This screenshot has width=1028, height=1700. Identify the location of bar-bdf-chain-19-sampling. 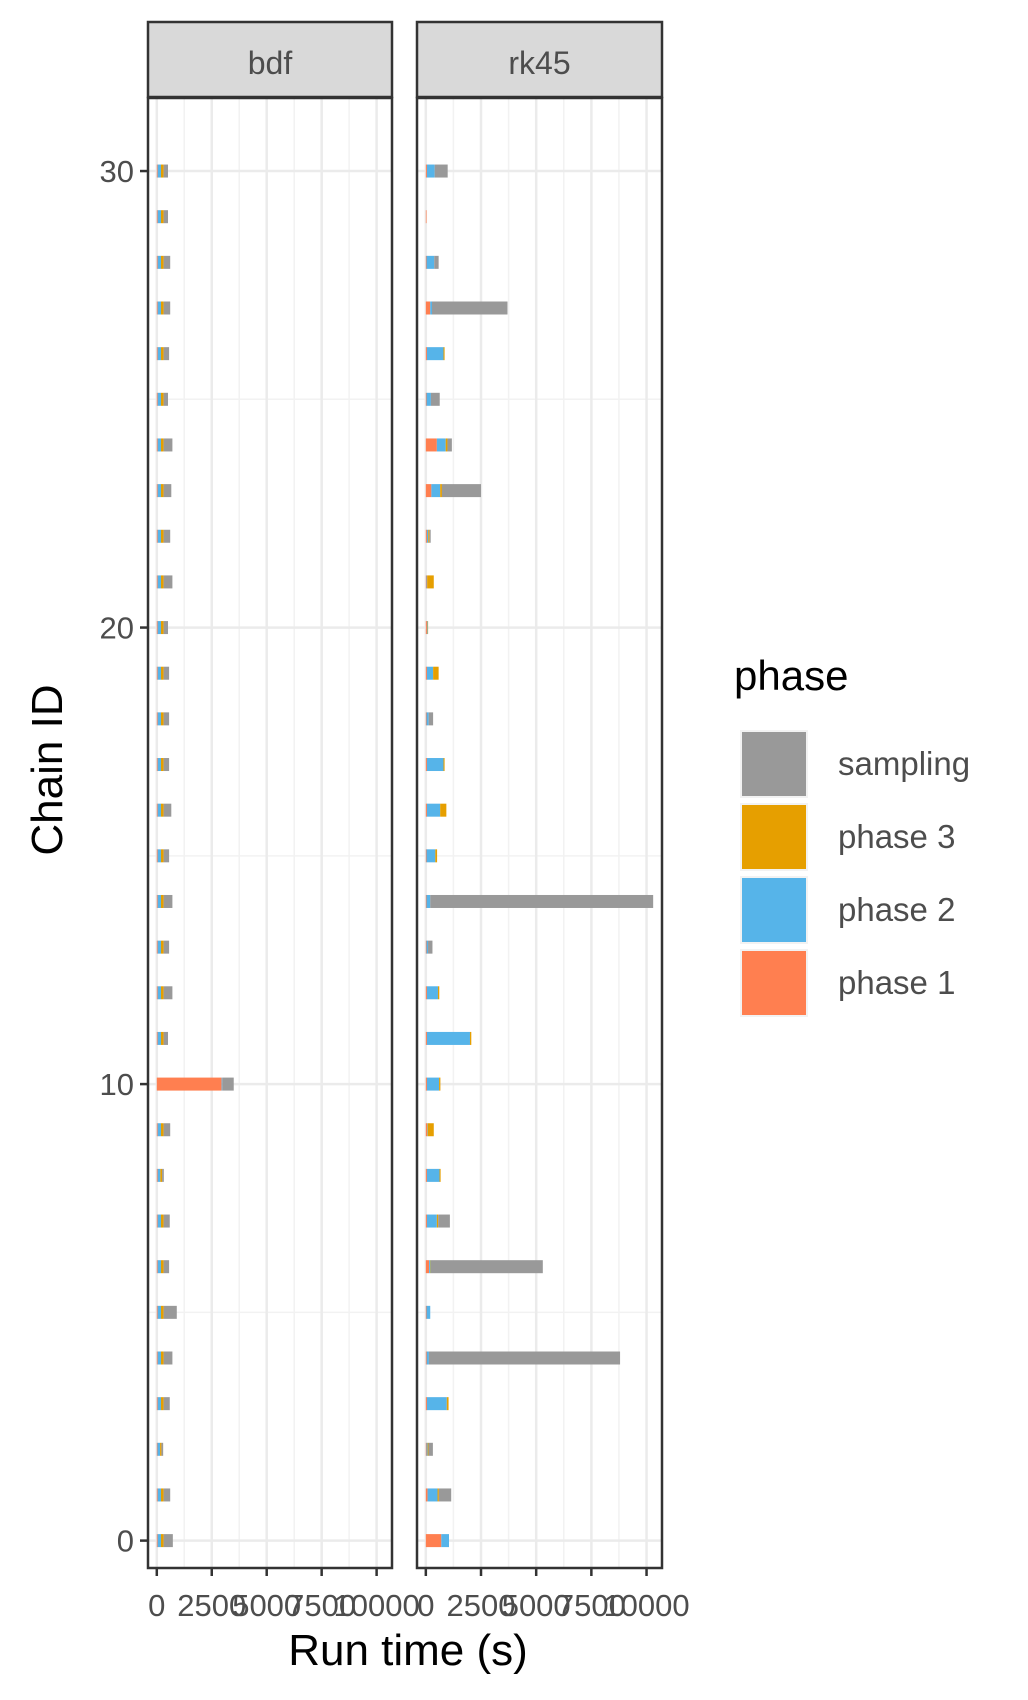
(166, 673).